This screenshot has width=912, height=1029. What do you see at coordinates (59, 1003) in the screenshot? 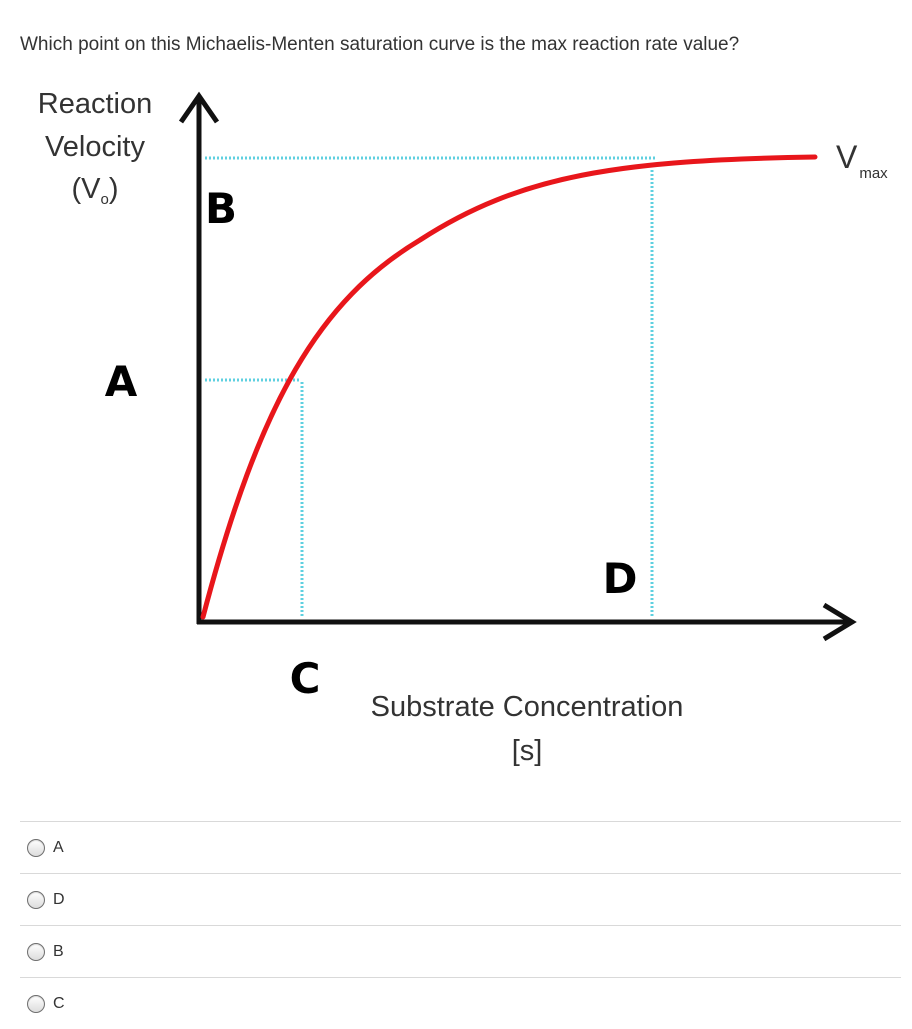
I see `choice-label: C` at bounding box center [59, 1003].